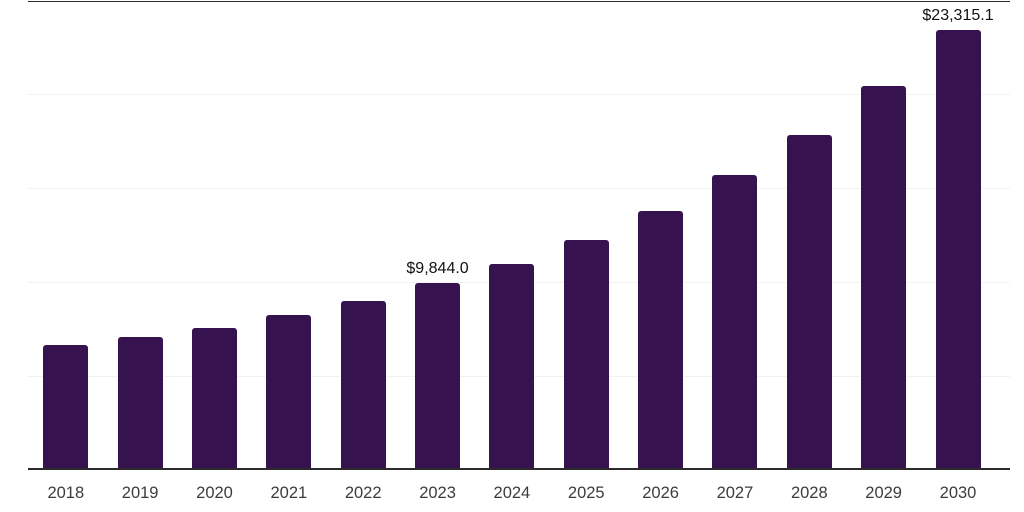 The image size is (1024, 512). What do you see at coordinates (140, 493) in the screenshot?
I see `x-tick-2019: 2019` at bounding box center [140, 493].